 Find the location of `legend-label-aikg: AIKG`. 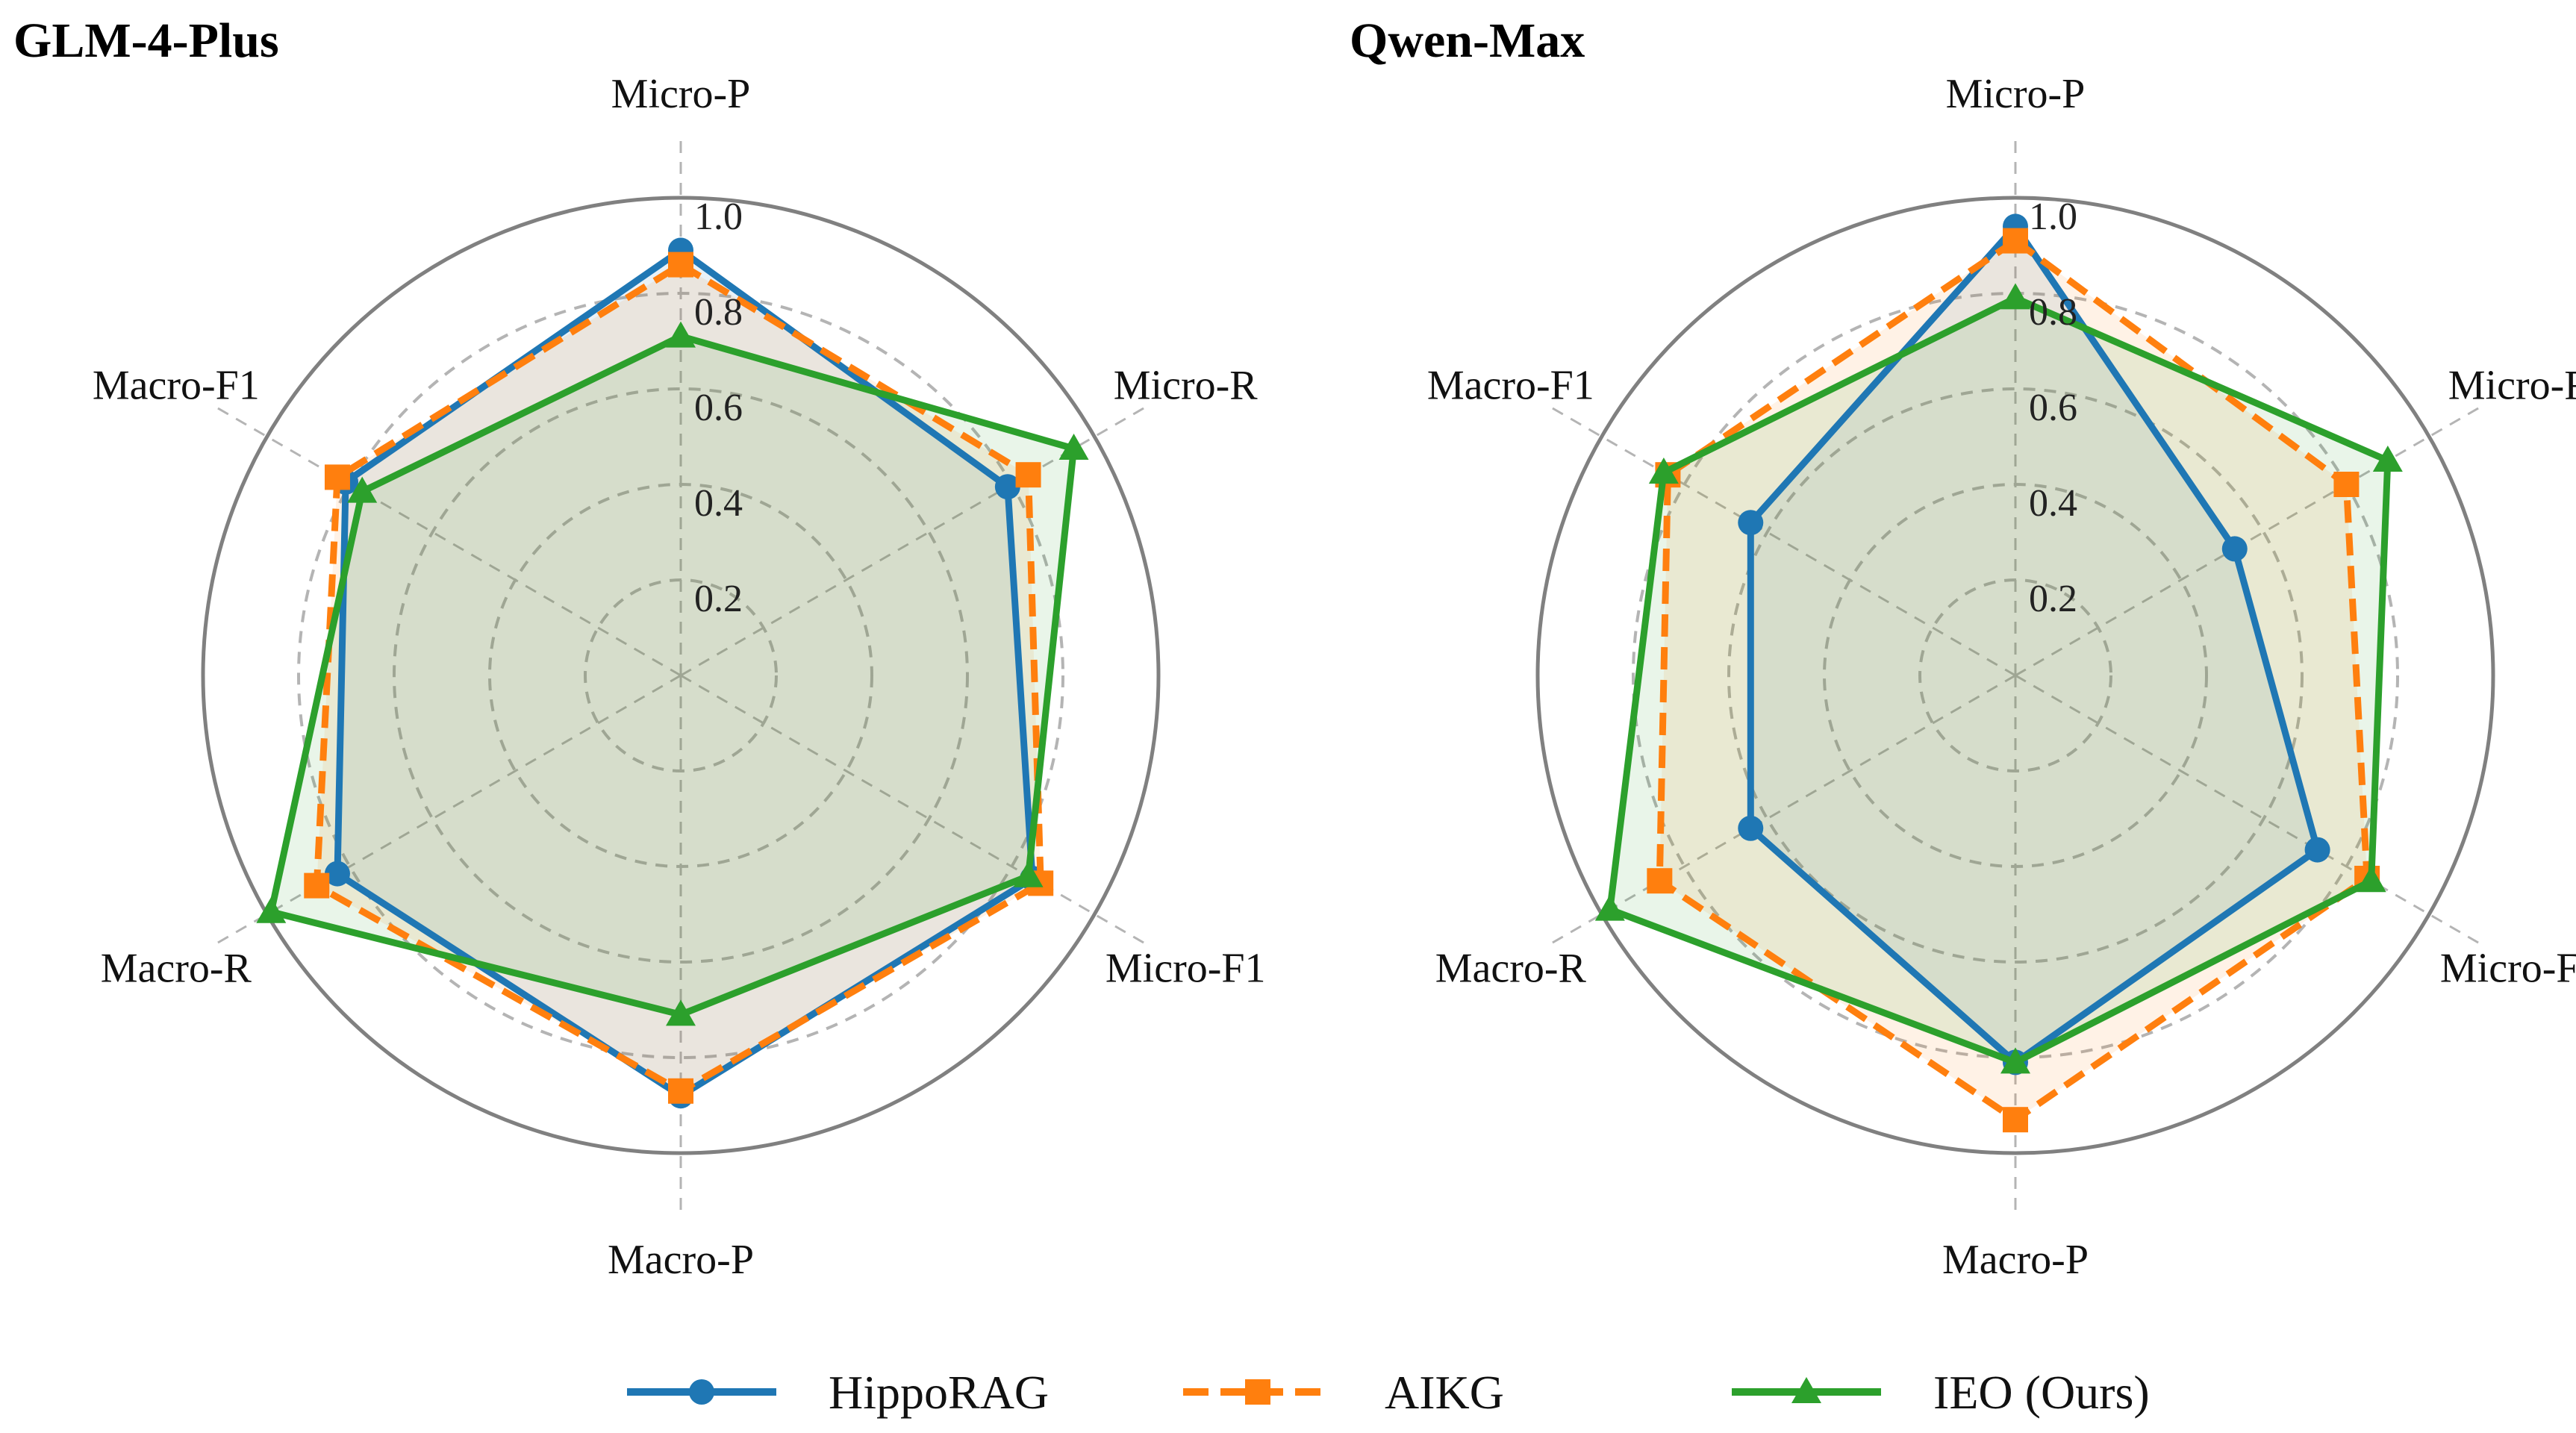

legend-label-aikg: AIKG is located at coordinates (1444, 1392).